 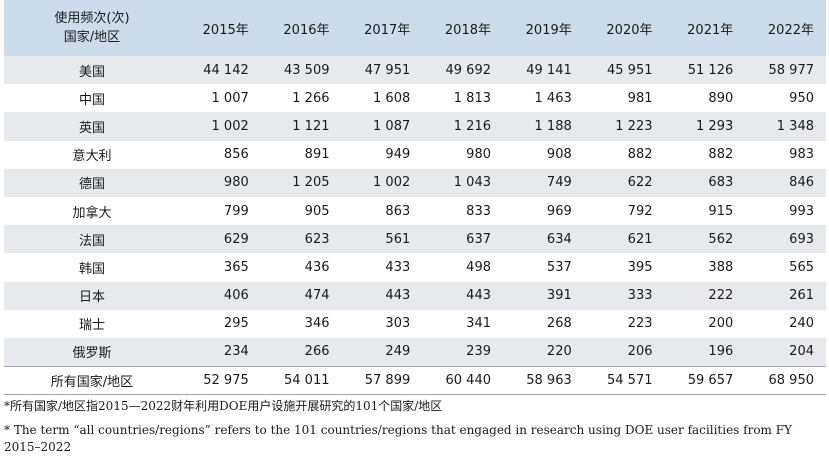 I want to click on usage-value: 1 007, so click(x=230, y=98).